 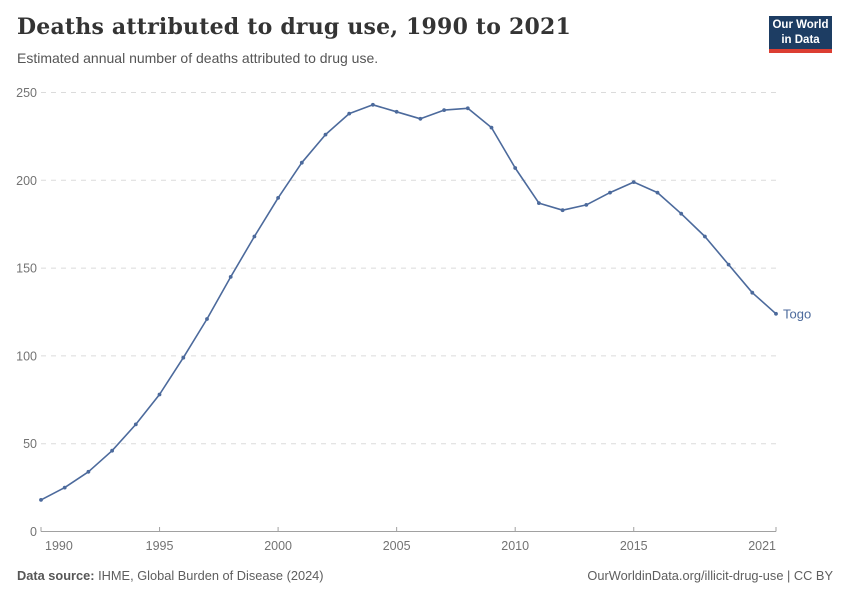 What do you see at coordinates (26, 93) in the screenshot?
I see `y-axis-tick-label: 250` at bounding box center [26, 93].